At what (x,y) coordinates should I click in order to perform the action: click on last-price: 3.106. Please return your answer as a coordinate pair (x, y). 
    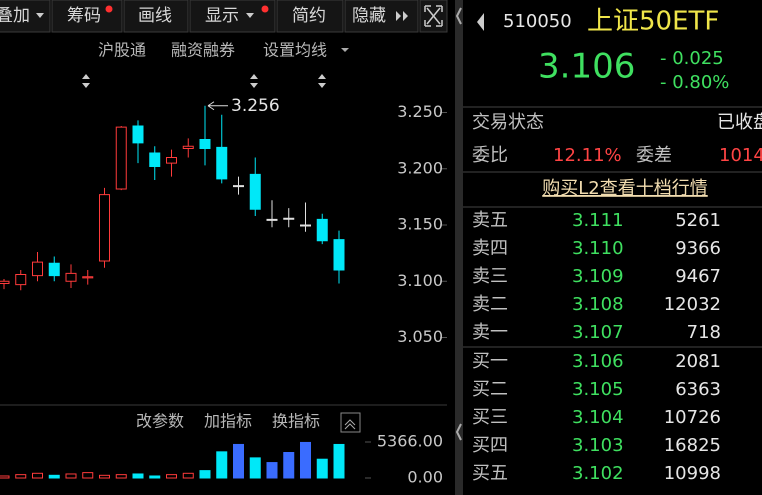
    Looking at the image, I should click on (586, 67).